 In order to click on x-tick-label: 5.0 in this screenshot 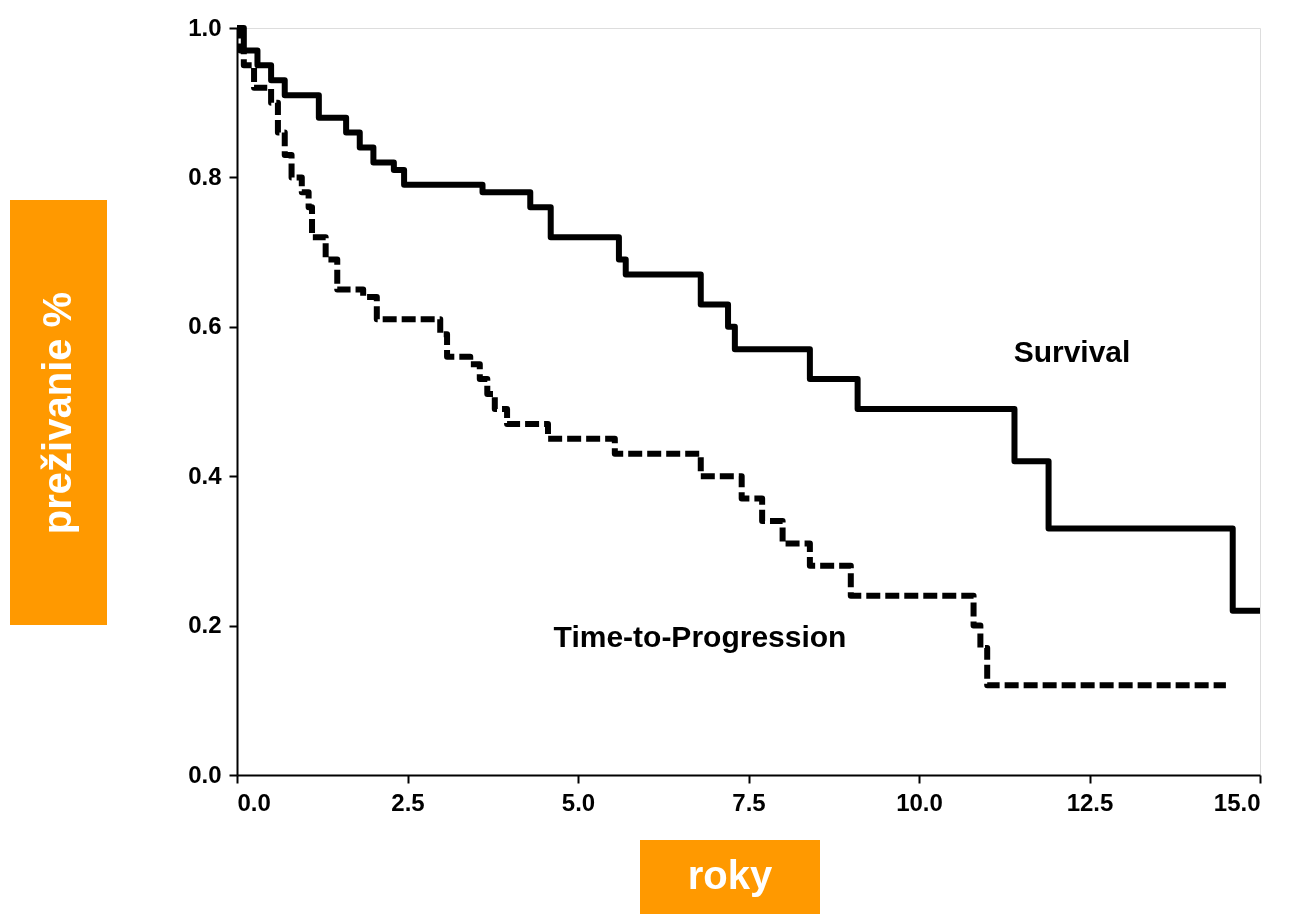, I will do `click(578, 802)`.